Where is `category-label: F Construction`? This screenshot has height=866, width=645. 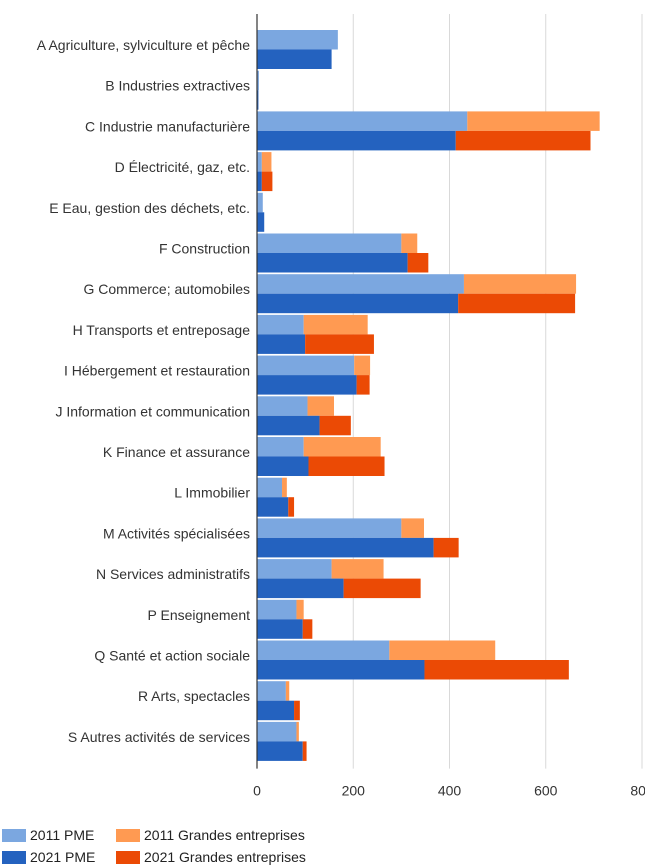 category-label: F Construction is located at coordinates (204, 249).